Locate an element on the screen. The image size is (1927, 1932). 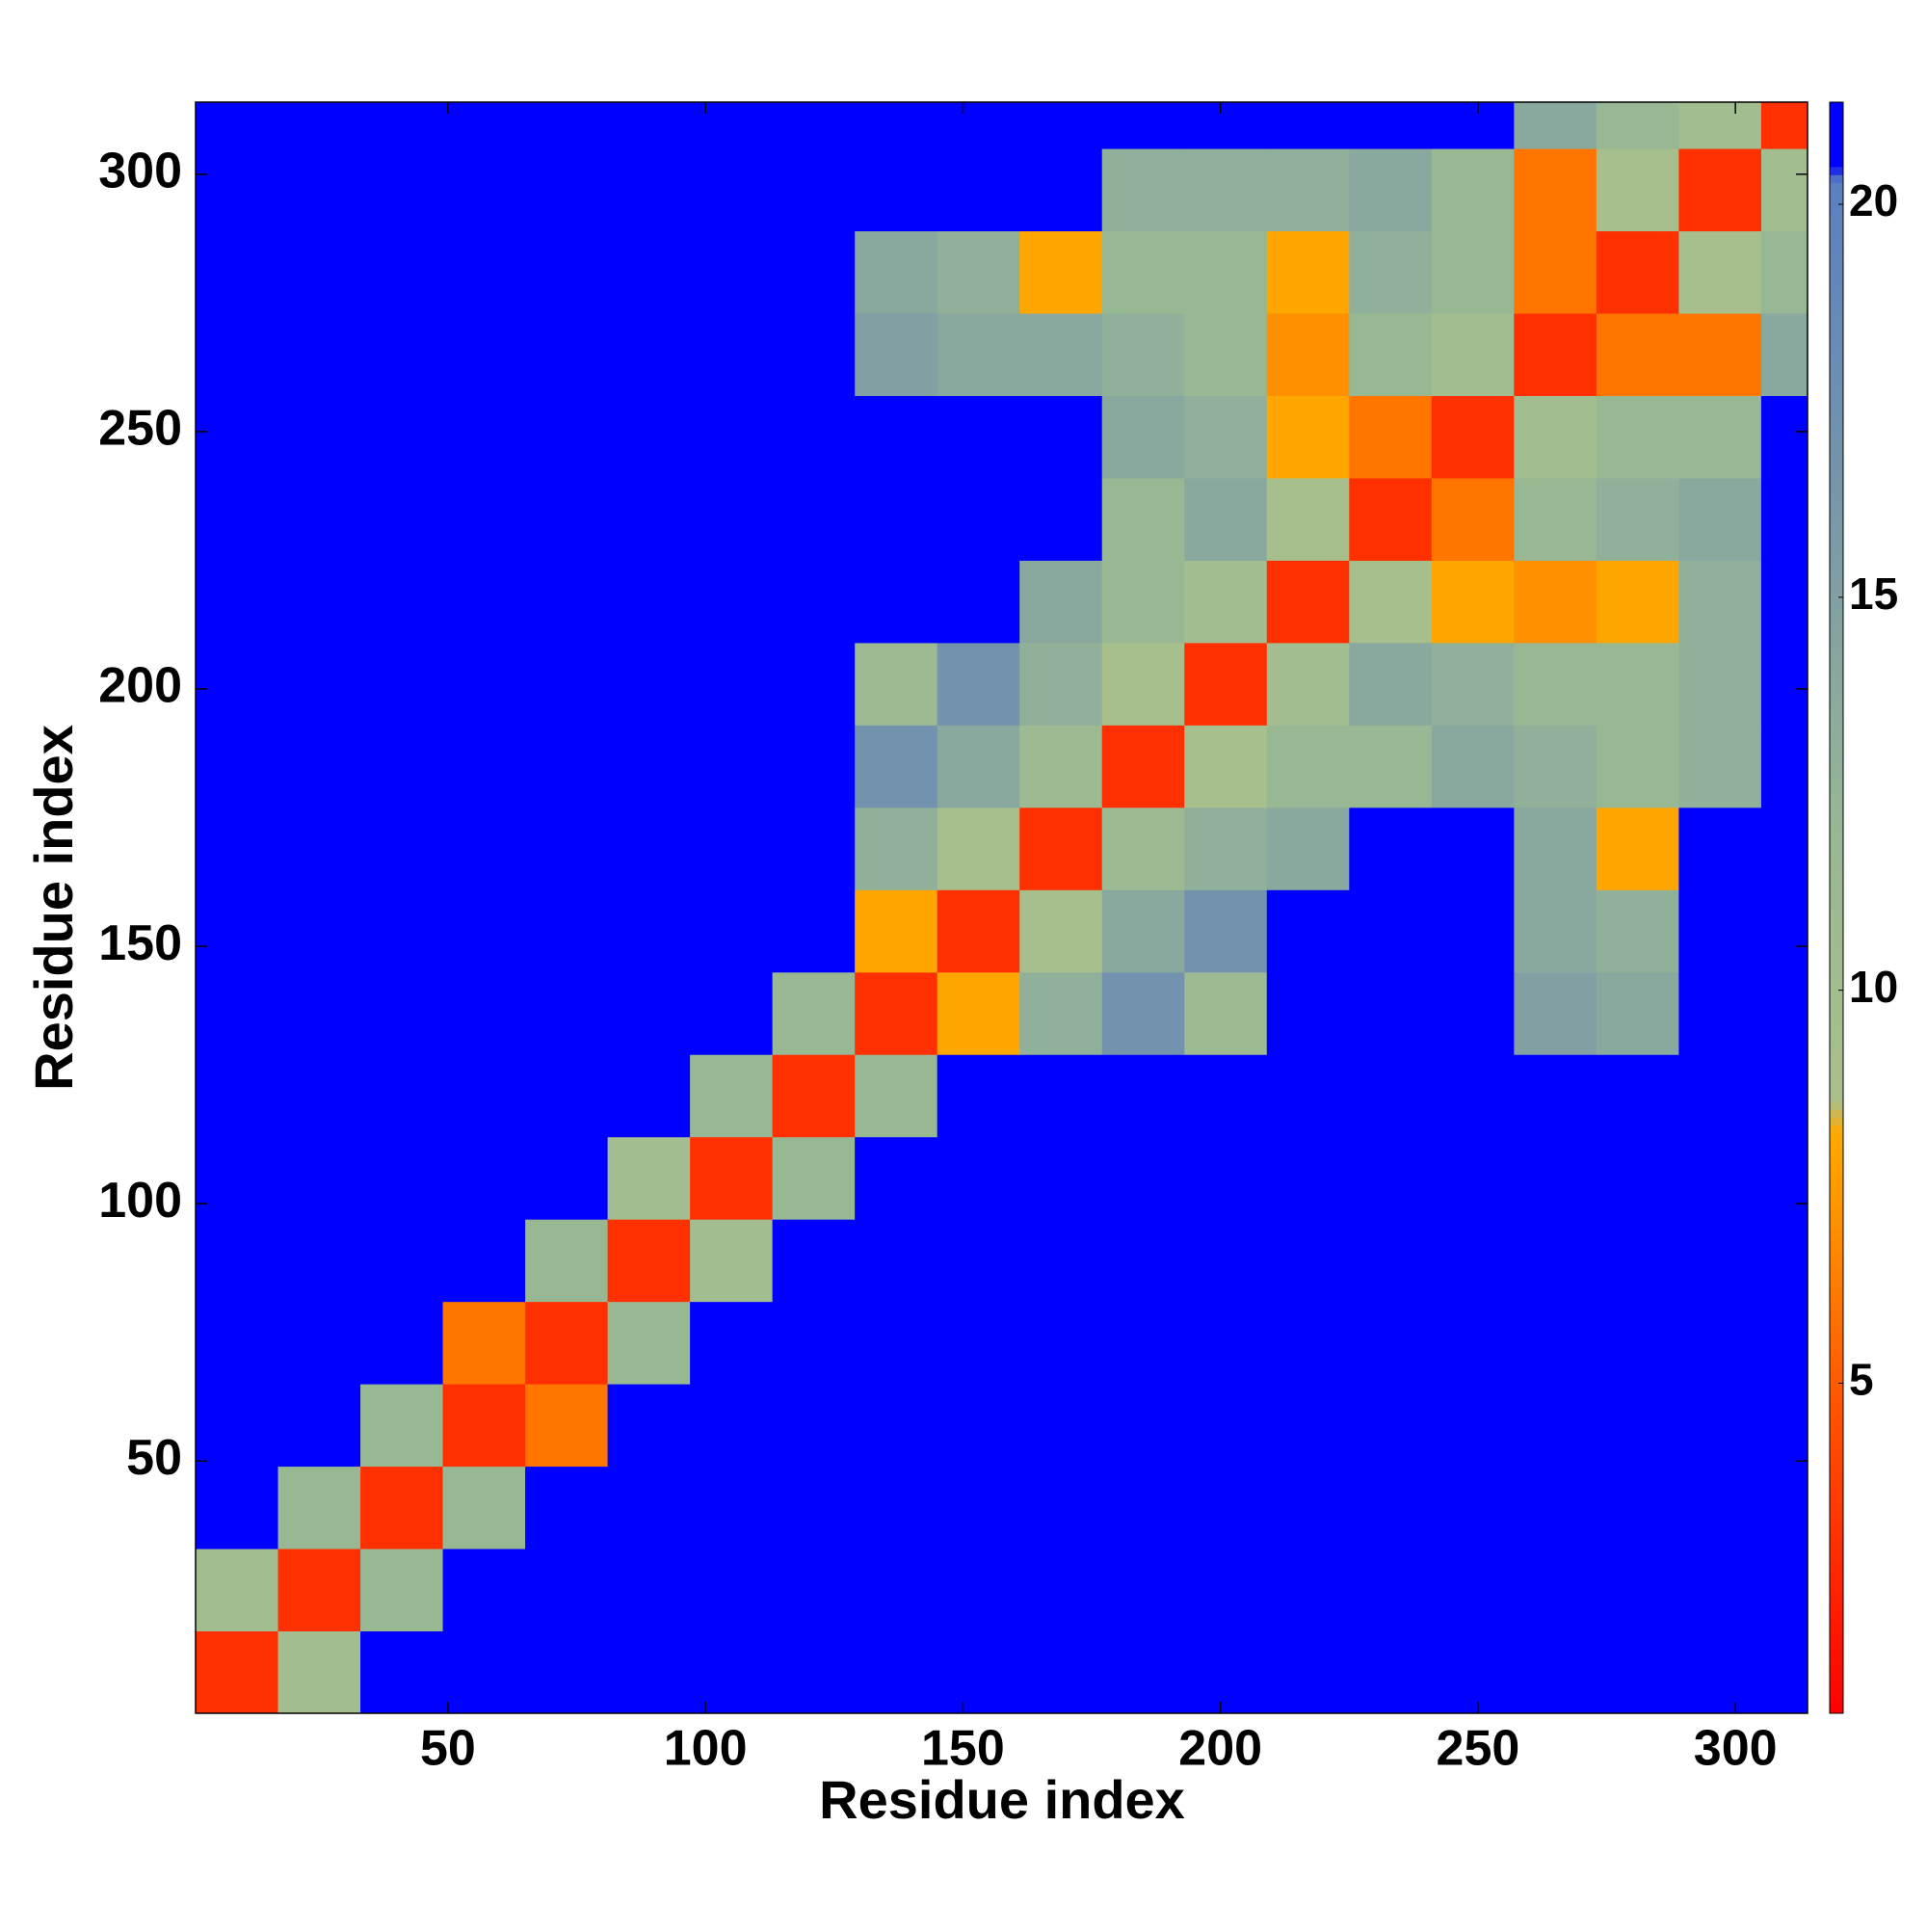
x-tick-label: 50 is located at coordinates (448, 1749).